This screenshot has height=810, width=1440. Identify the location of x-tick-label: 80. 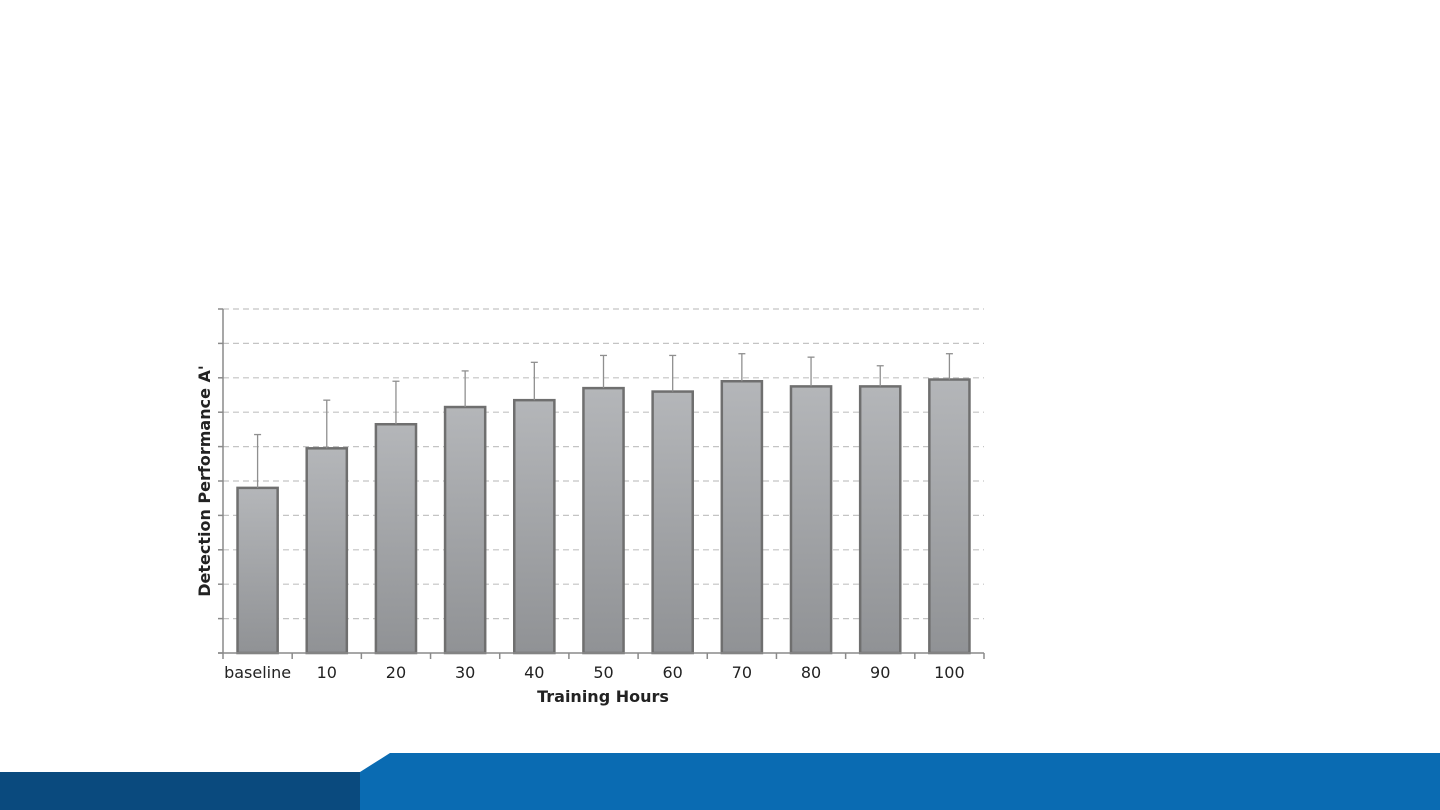
(811, 672).